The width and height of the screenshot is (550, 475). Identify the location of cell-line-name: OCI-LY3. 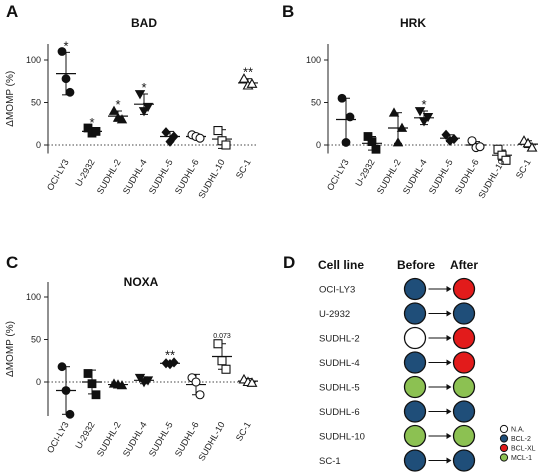
(337, 290).